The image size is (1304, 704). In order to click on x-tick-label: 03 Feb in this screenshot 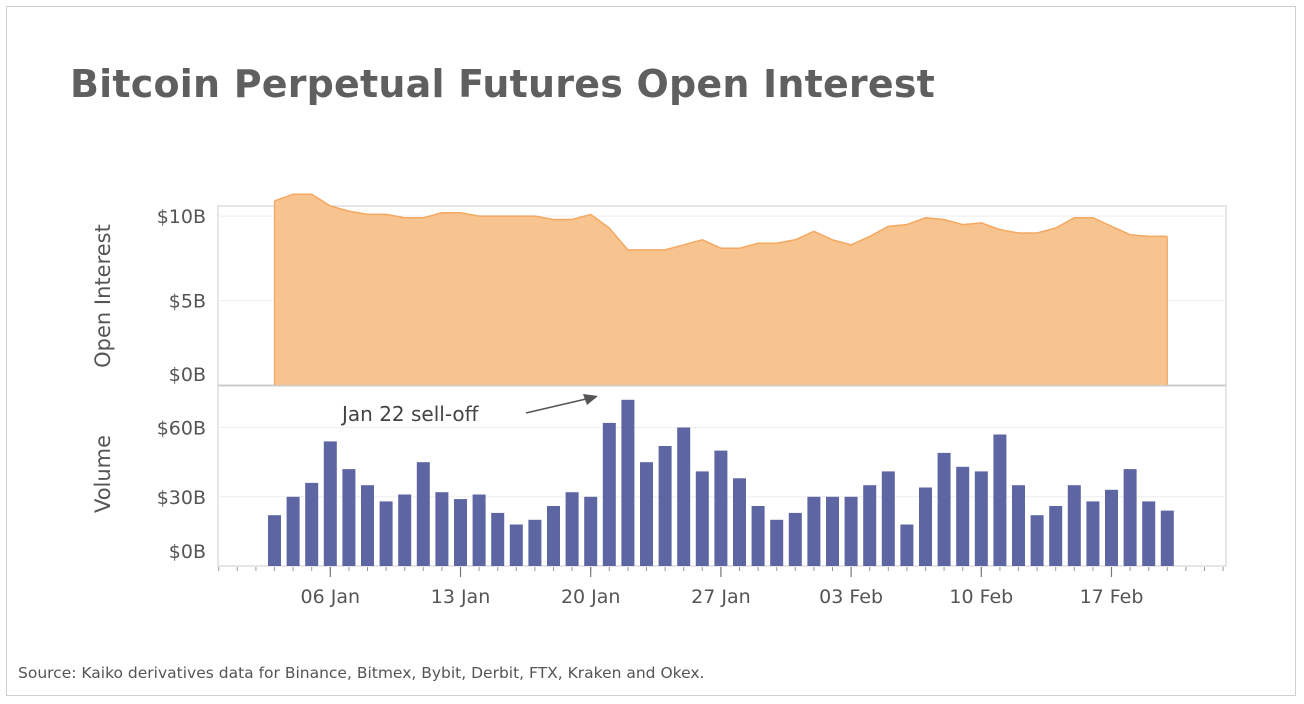, I will do `click(851, 597)`.